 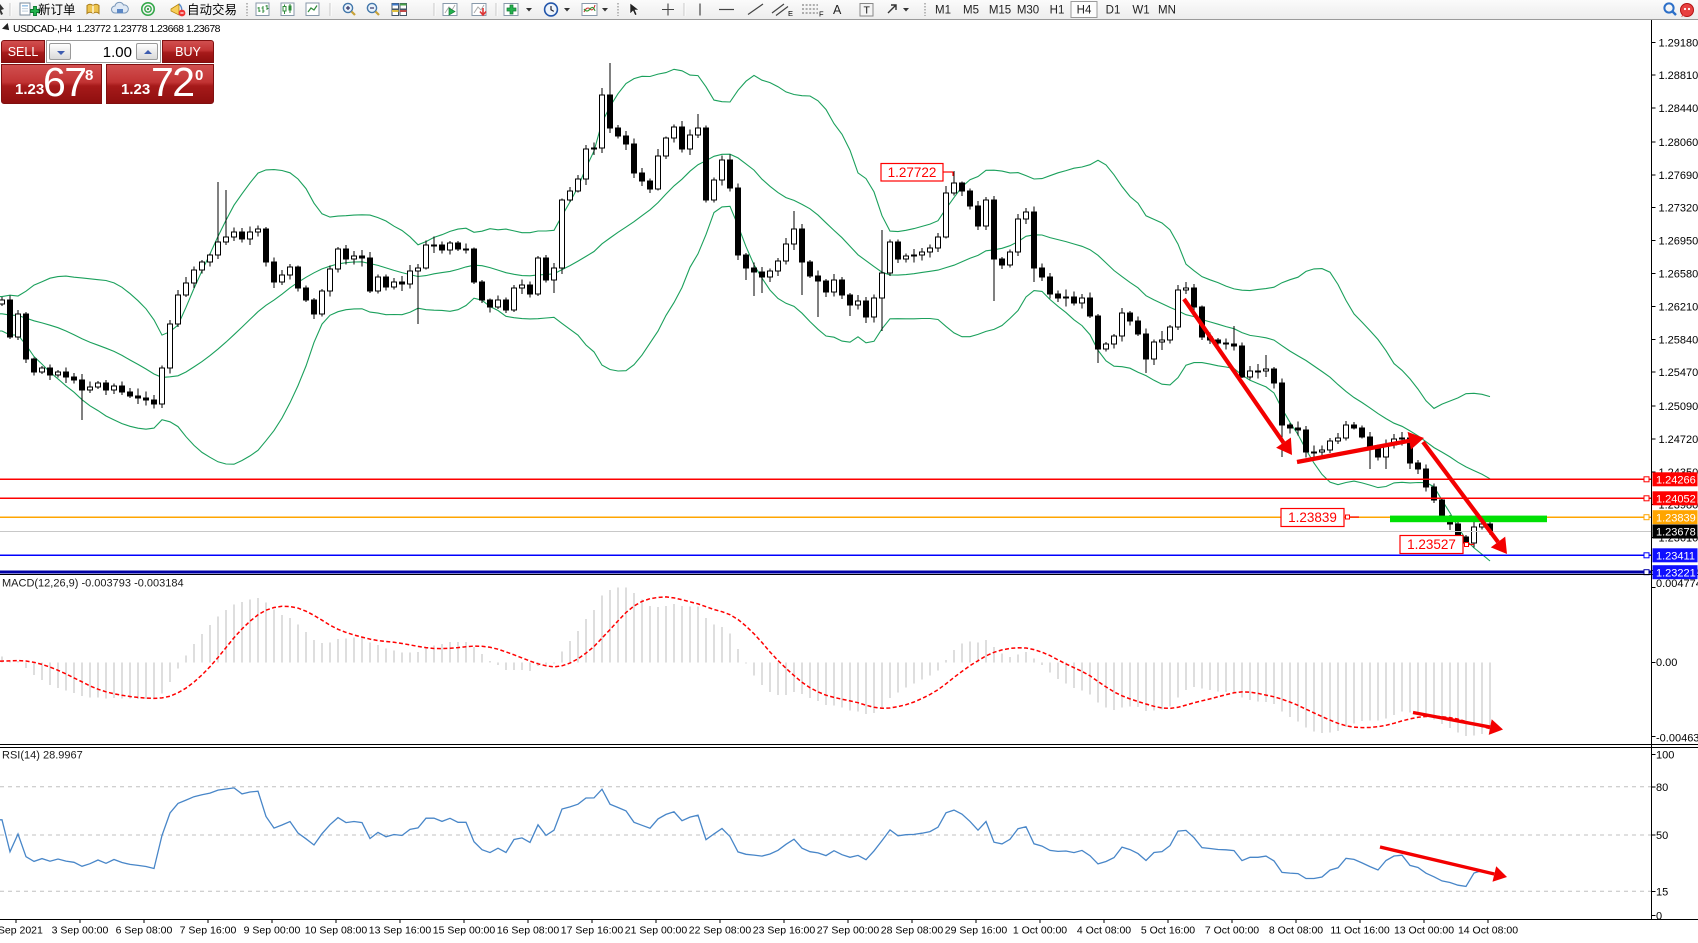 I want to click on svg-text: 0.004774, so click(x=1677, y=584).